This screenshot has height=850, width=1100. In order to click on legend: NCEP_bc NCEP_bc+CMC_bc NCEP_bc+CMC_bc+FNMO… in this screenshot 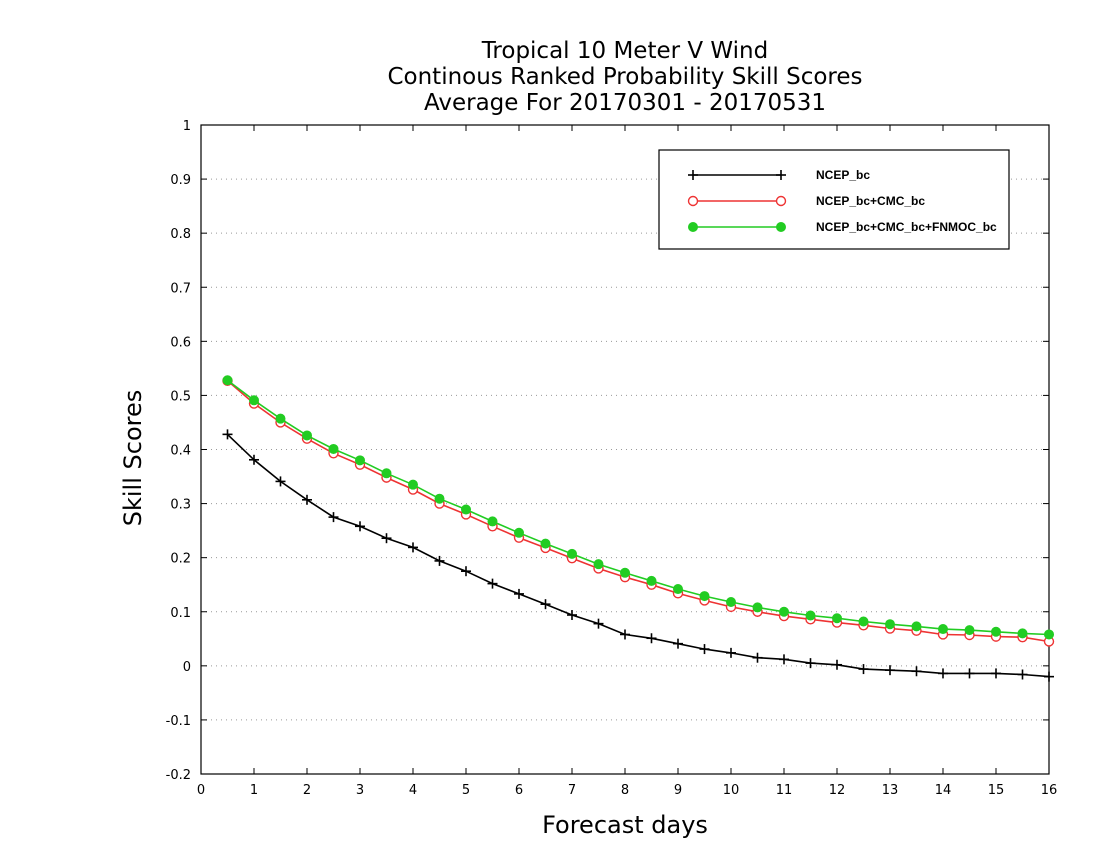, I will do `click(834, 199)`.